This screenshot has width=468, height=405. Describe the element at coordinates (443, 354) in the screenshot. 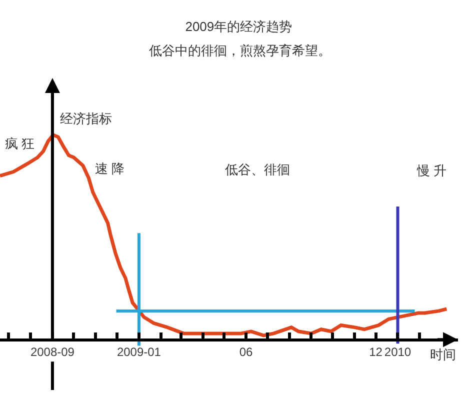

I see `x-axis-title: 时间` at that location.